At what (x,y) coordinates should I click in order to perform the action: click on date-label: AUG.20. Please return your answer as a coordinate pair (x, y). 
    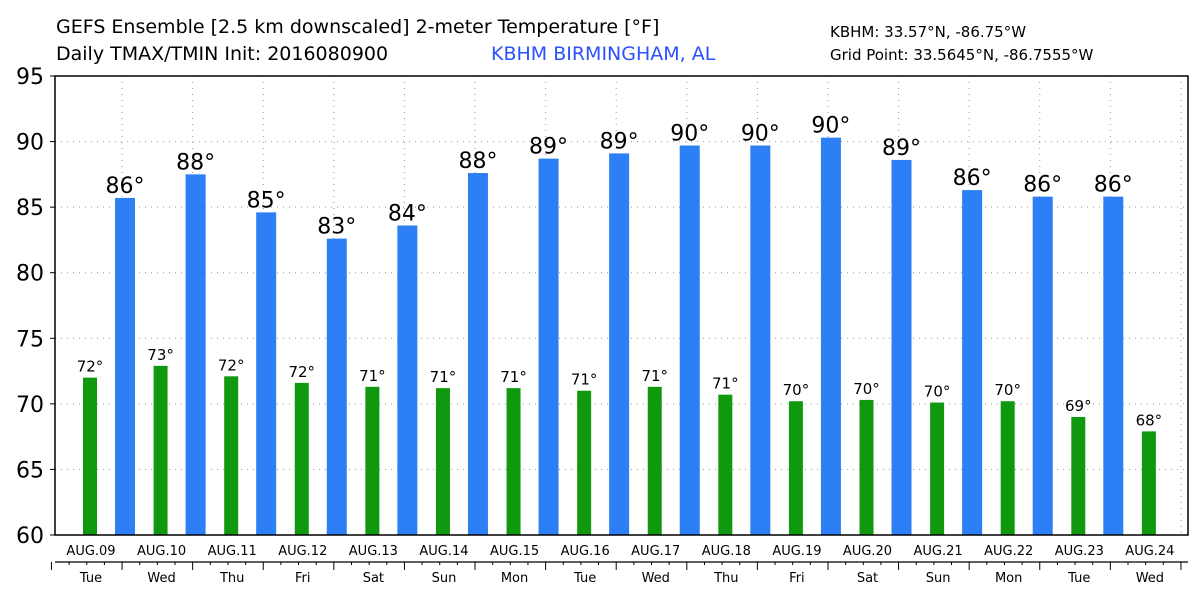
    Looking at the image, I should click on (867, 551).